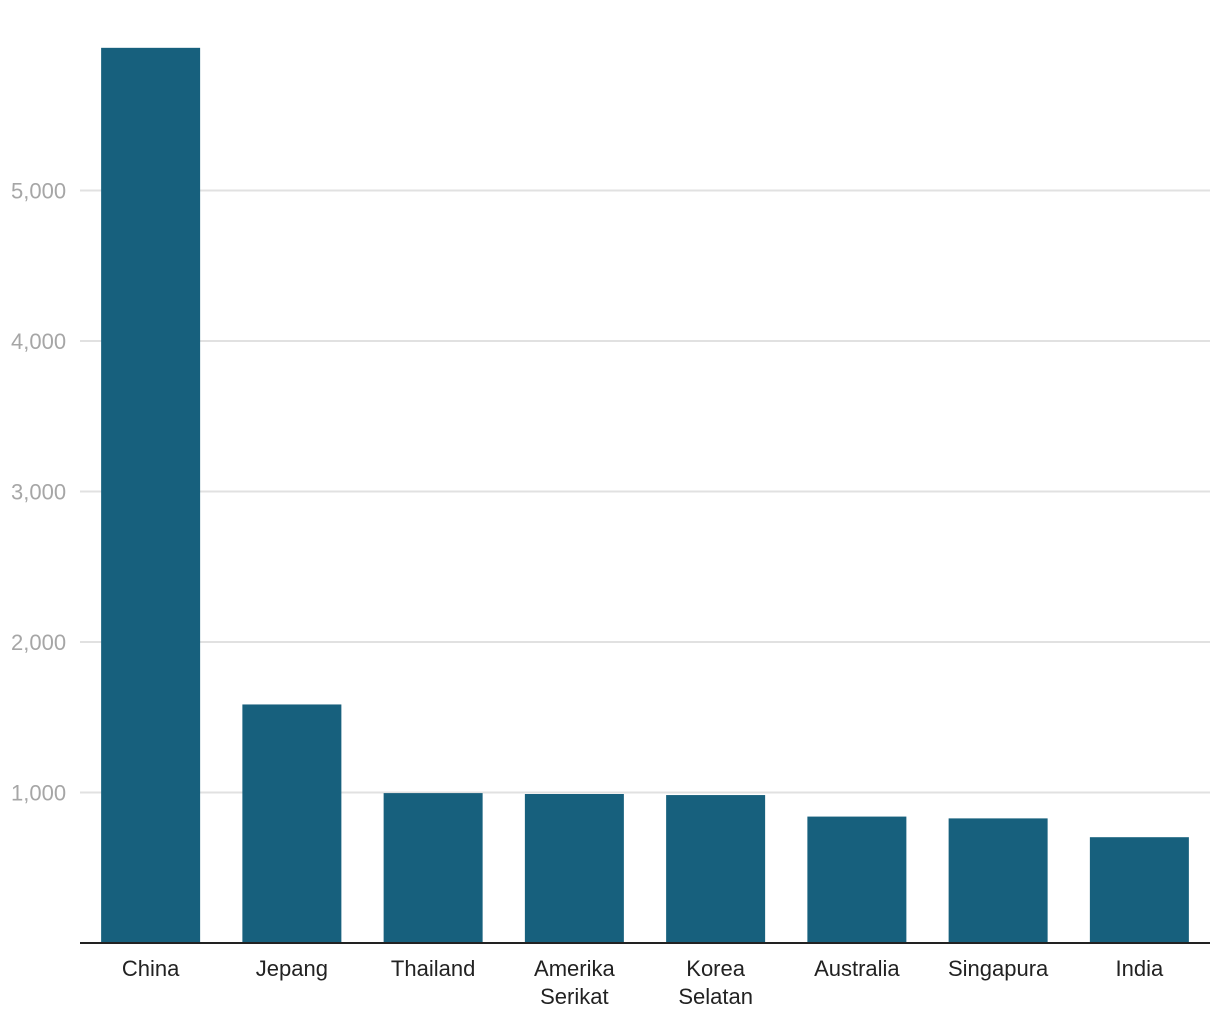 Image resolution: width=1220 pixels, height=1020 pixels. I want to click on x-tick-label-line: Serikat, so click(574, 996).